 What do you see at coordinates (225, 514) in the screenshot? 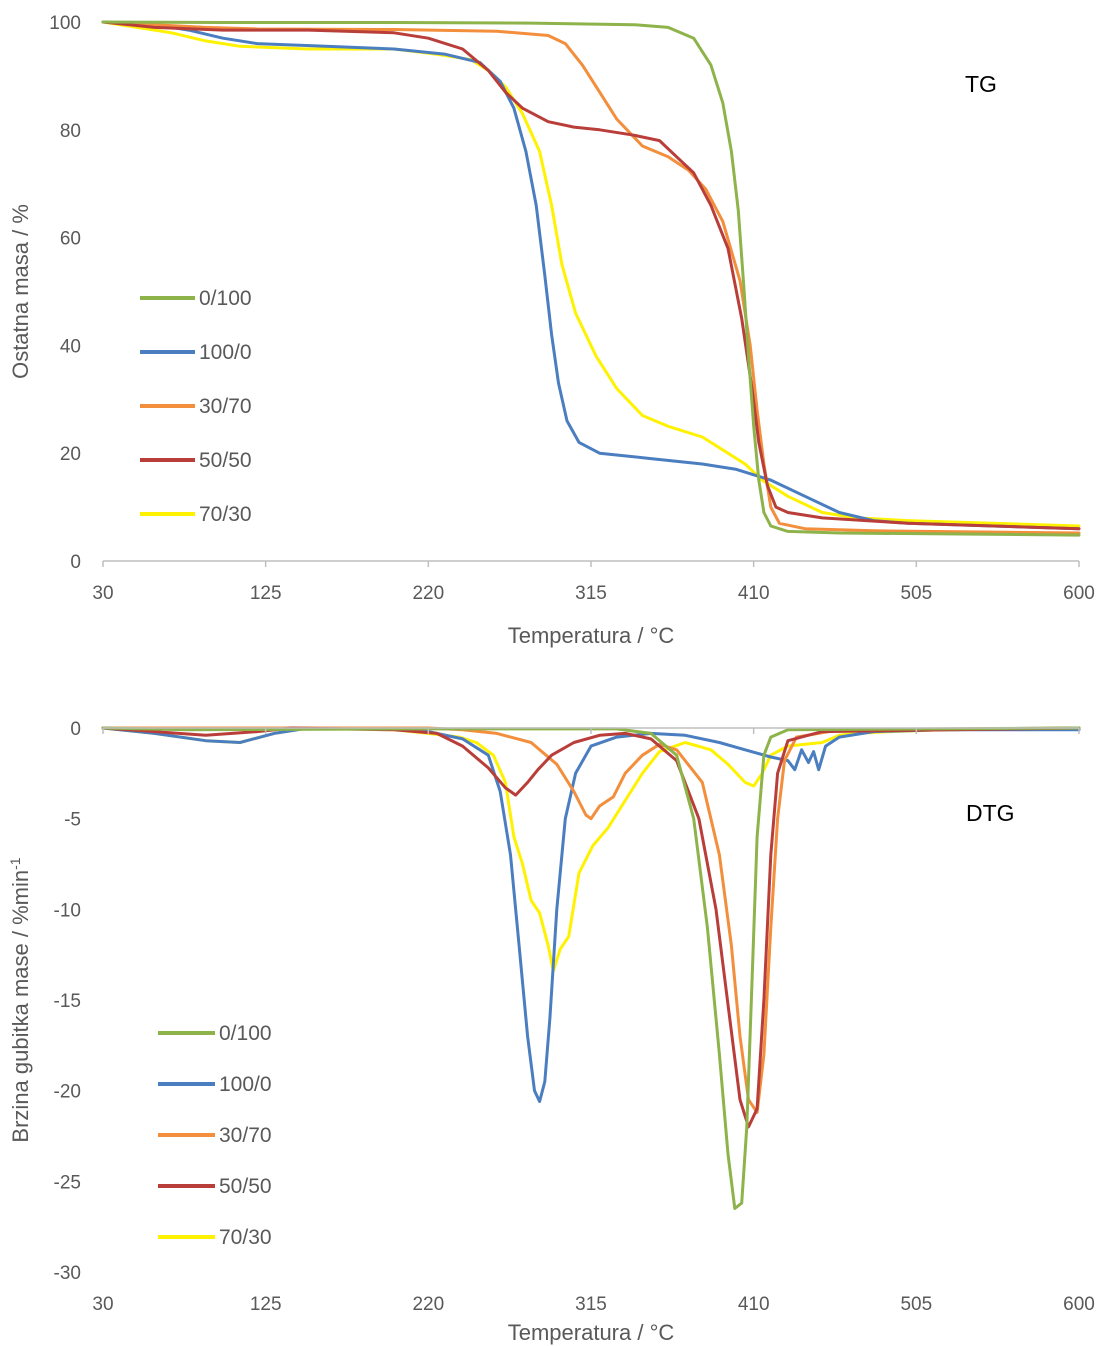
I see `tg-legend-label: 70/30` at bounding box center [225, 514].